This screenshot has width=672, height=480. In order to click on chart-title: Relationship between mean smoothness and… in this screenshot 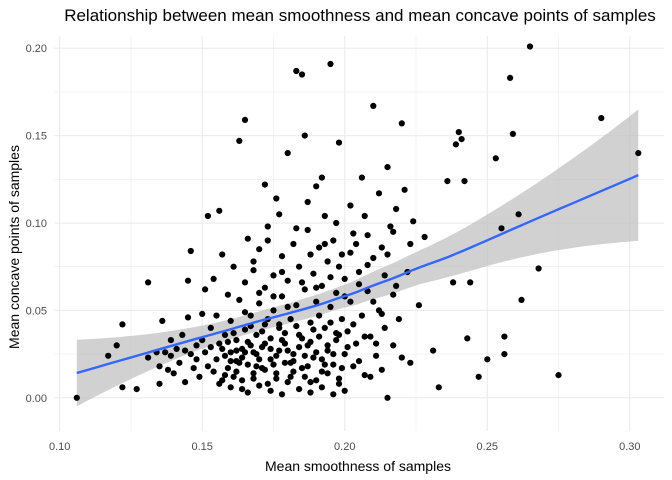, I will do `click(360, 15)`.